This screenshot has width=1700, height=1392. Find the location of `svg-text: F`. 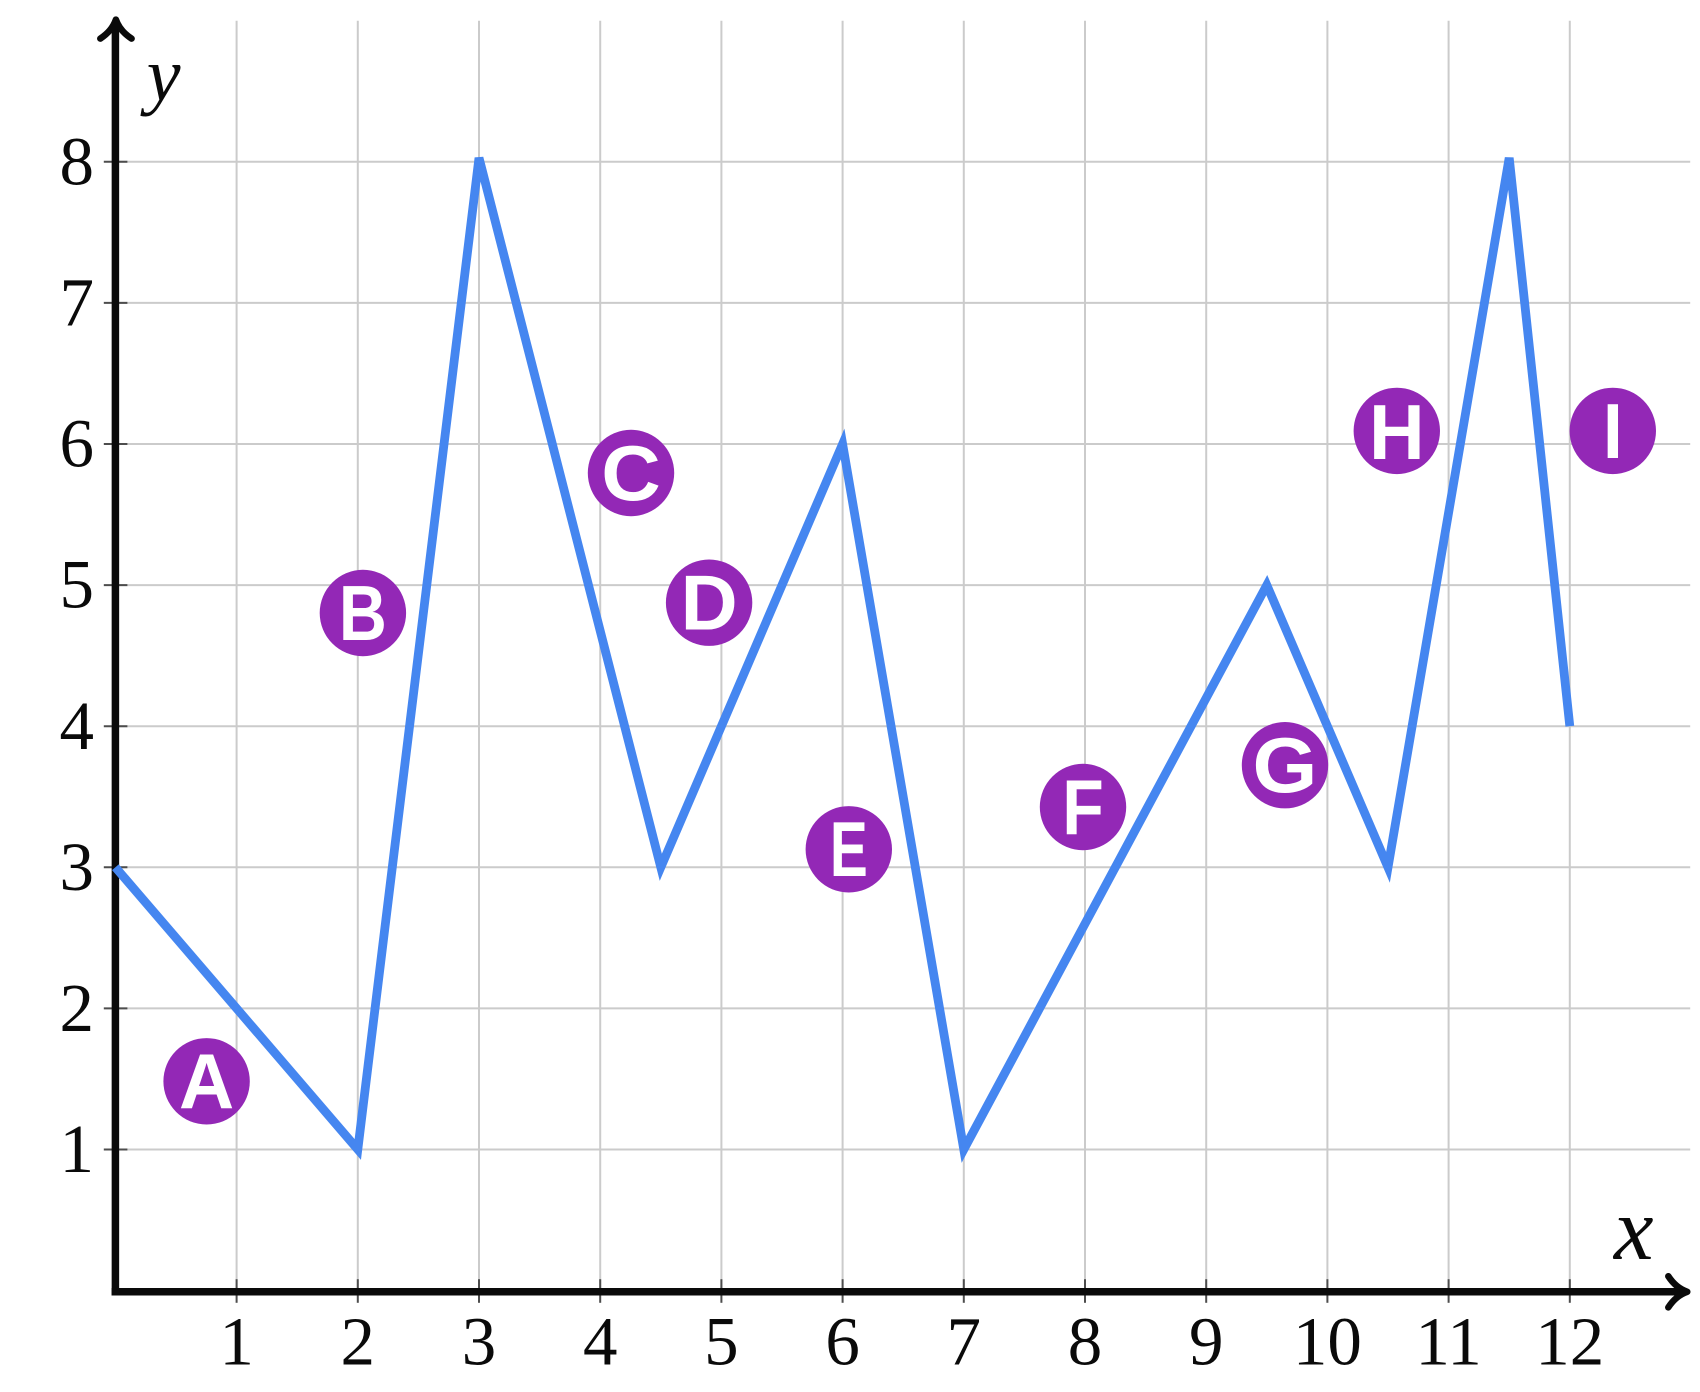

svg-text: F is located at coordinates (1083, 807).